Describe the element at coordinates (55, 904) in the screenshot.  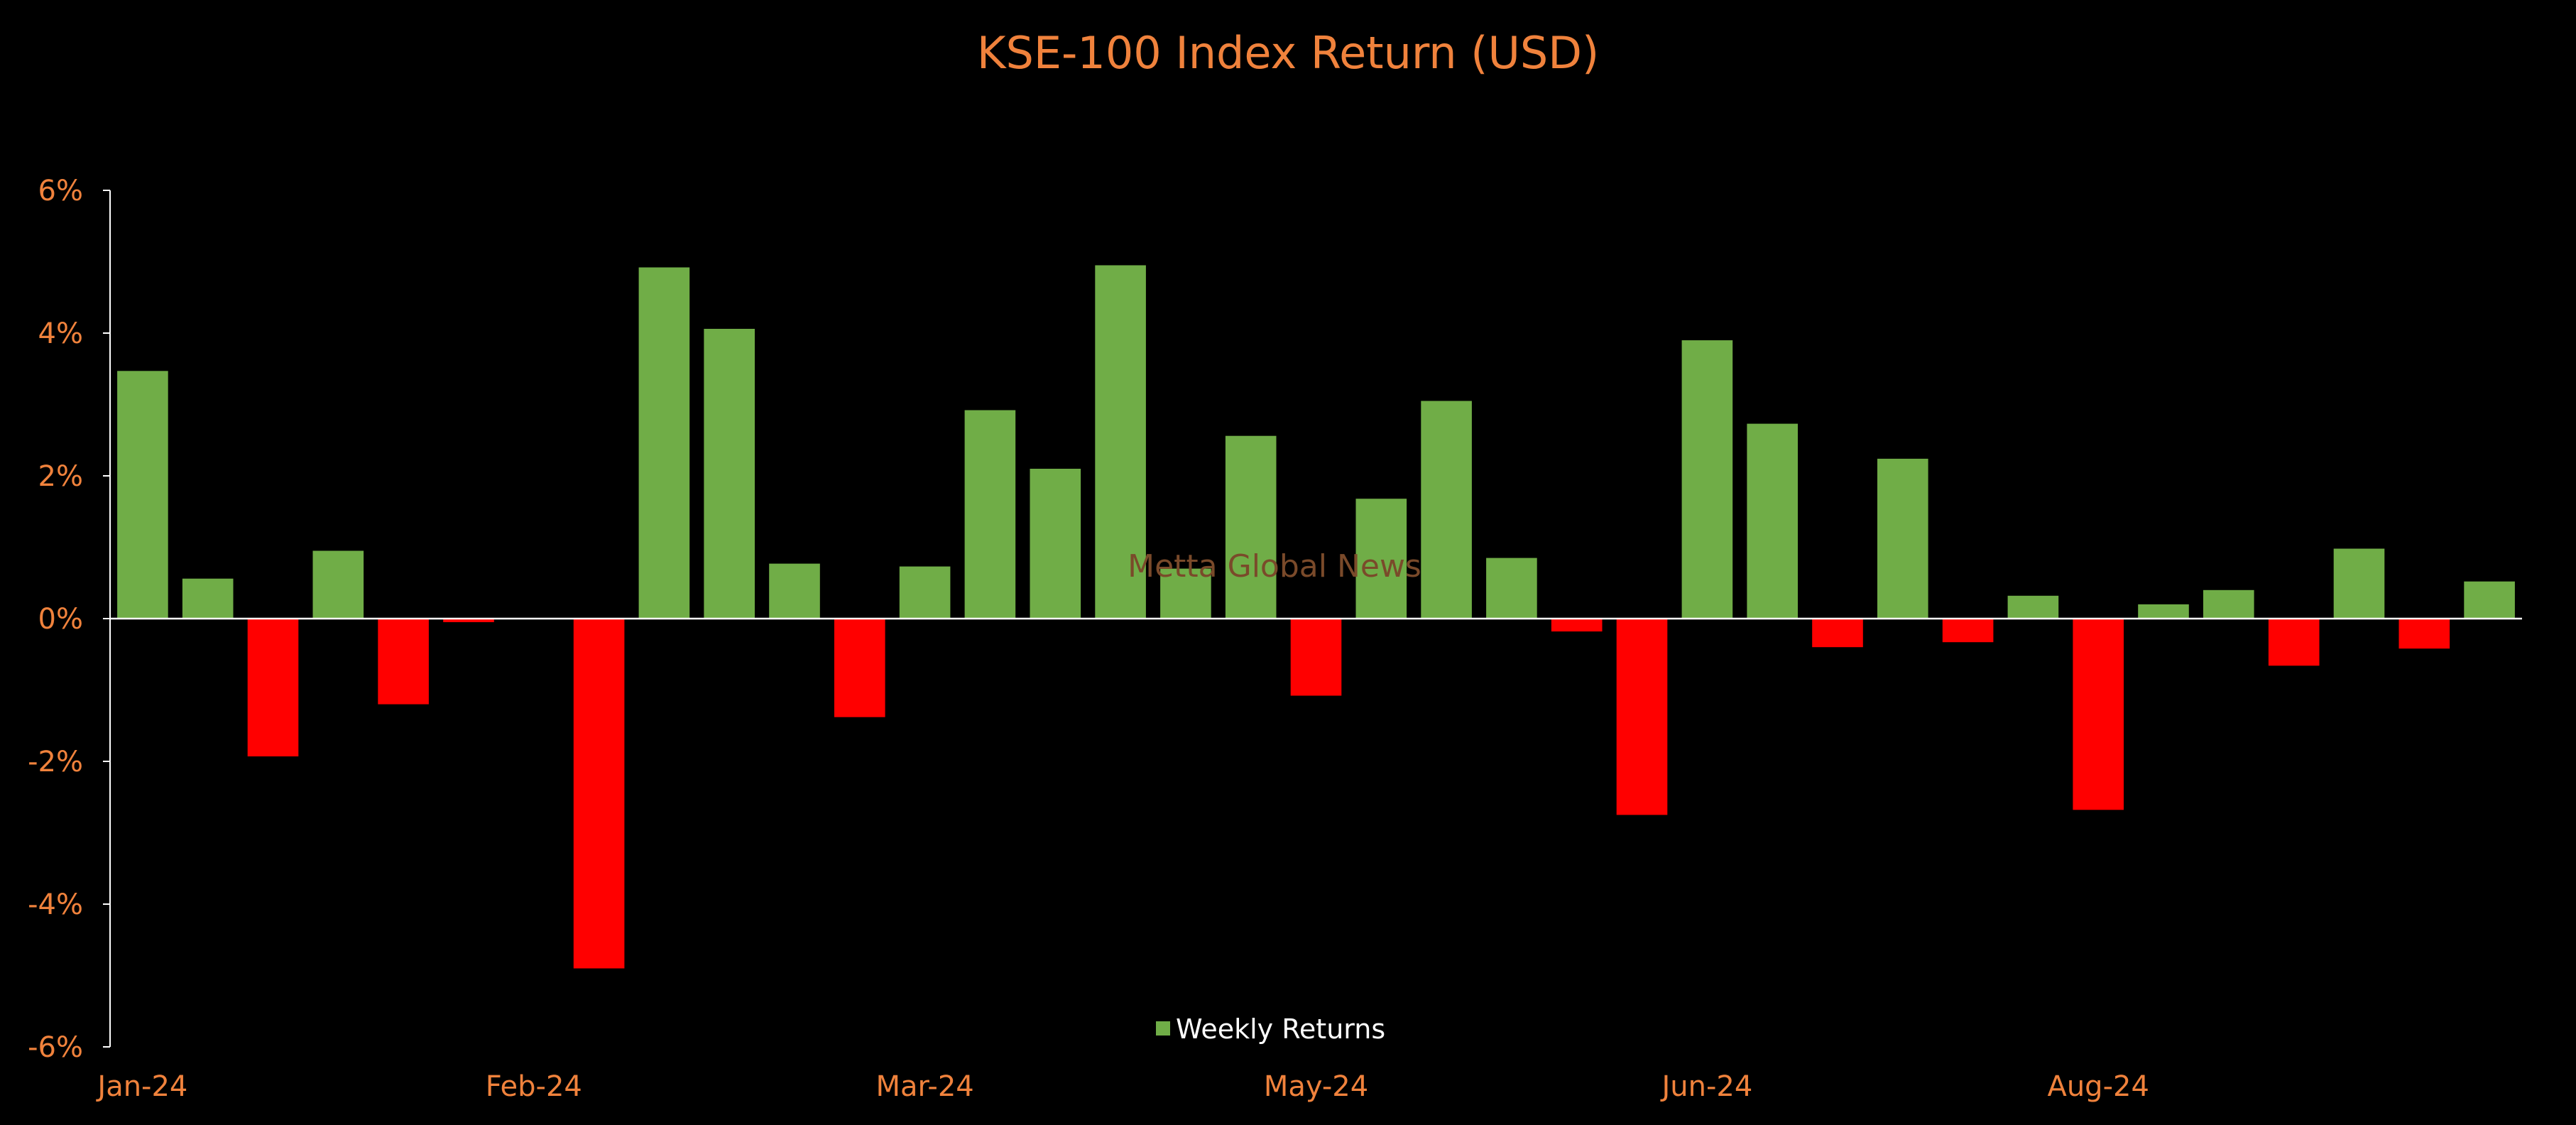
I see `y-tick-label: -4%` at that location.